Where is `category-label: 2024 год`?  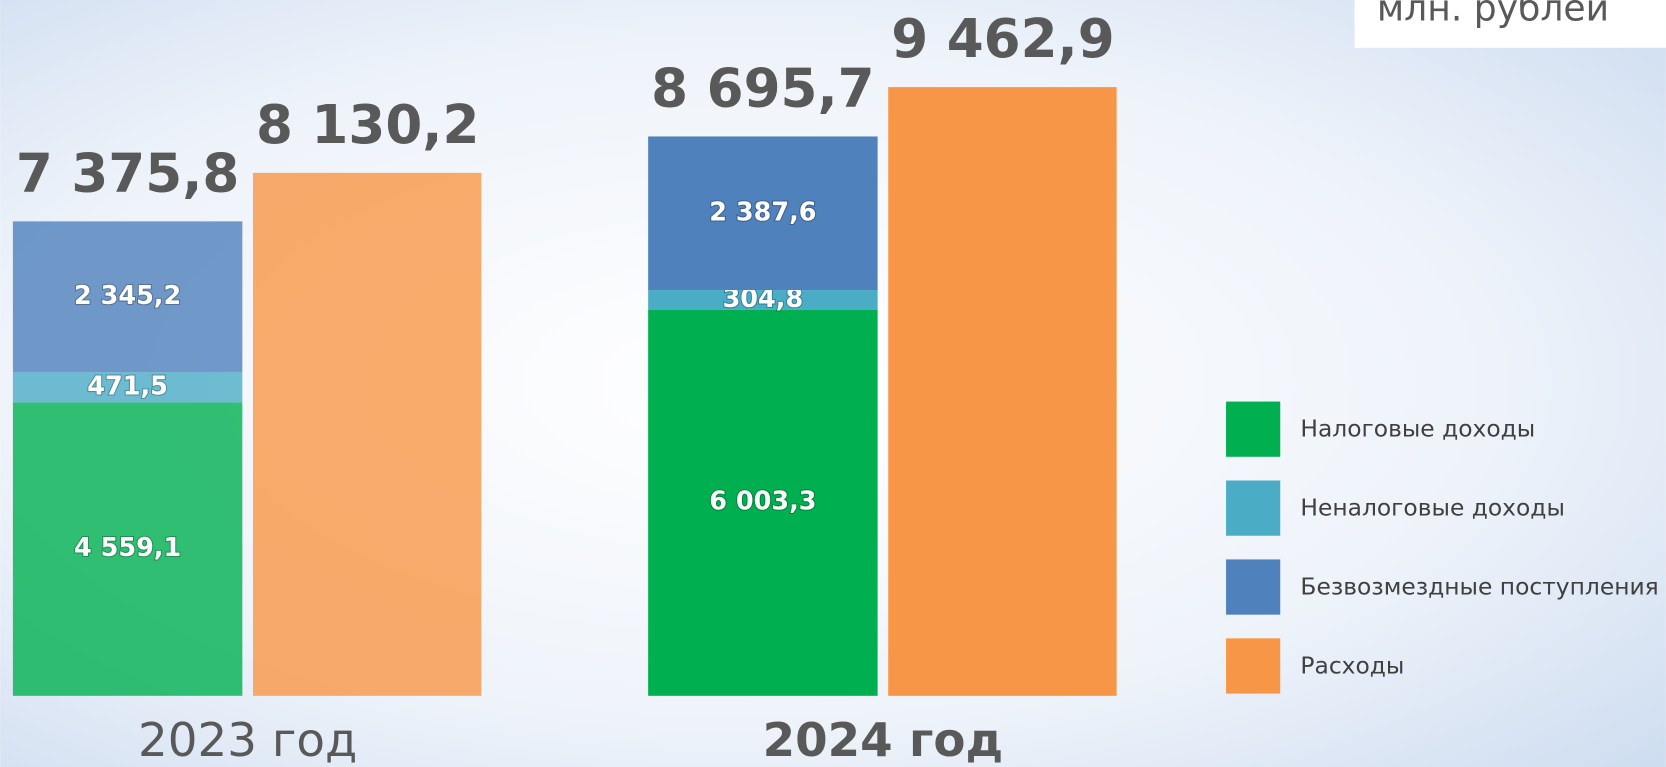
category-label: 2024 год is located at coordinates (883, 740).